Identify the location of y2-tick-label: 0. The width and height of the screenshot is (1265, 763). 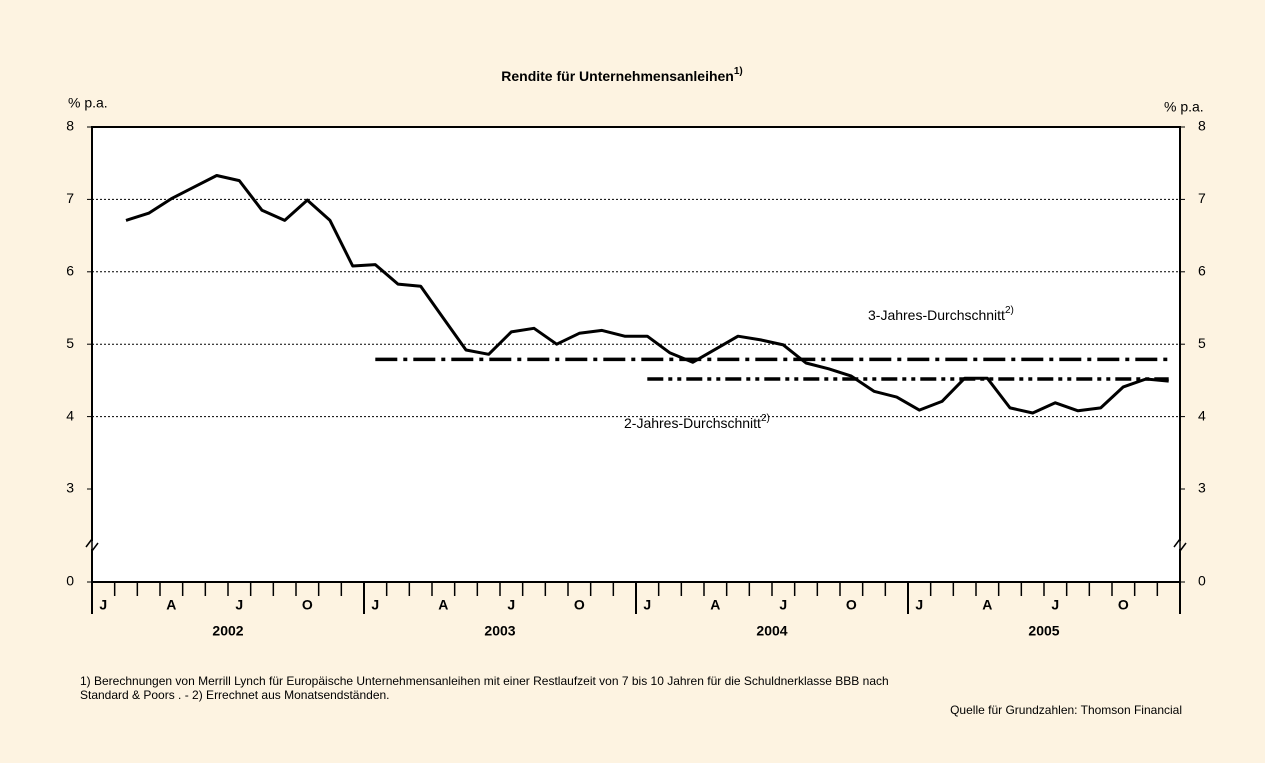
(1202, 581).